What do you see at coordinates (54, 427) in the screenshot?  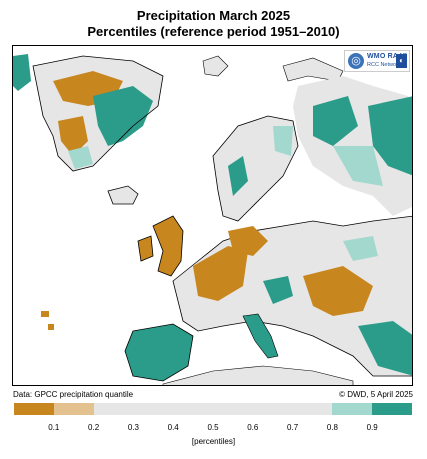 I see `legend-tick-label: 0.1` at bounding box center [54, 427].